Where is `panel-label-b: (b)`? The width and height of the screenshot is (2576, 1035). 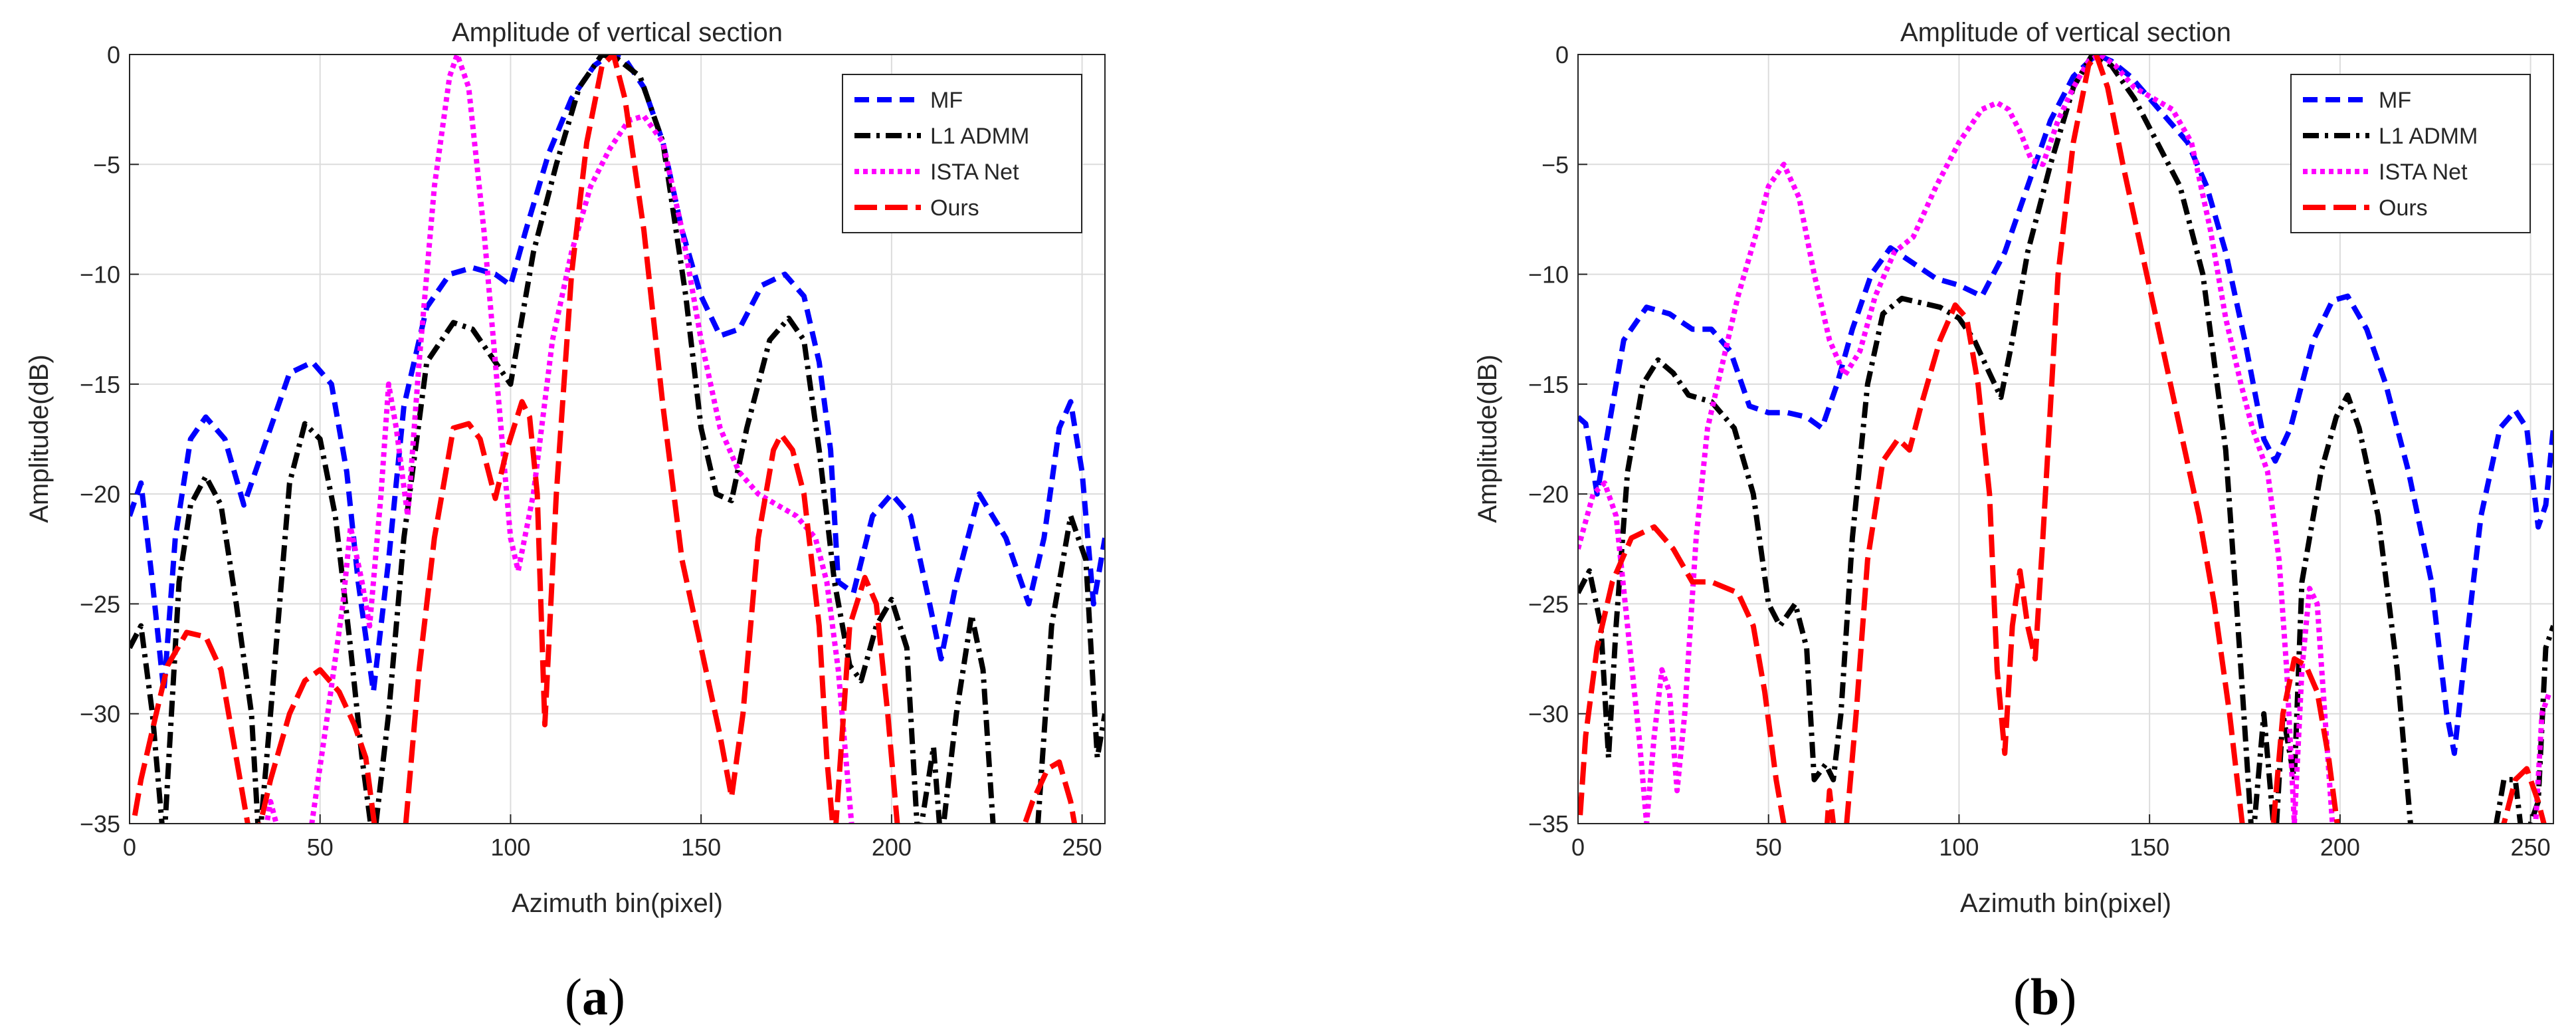 panel-label-b: (b) is located at coordinates (2045, 997).